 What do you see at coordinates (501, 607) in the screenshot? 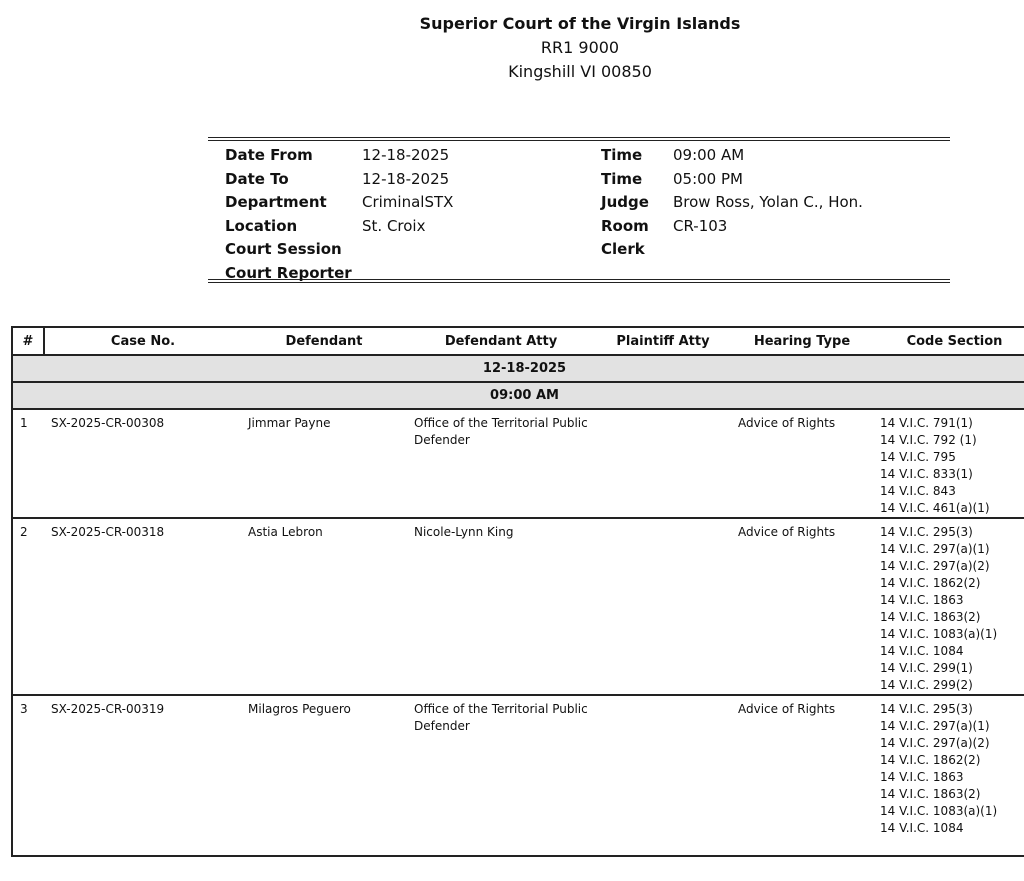
I see `cell-def-atty: Nicole-Lynn King` at bounding box center [501, 607].